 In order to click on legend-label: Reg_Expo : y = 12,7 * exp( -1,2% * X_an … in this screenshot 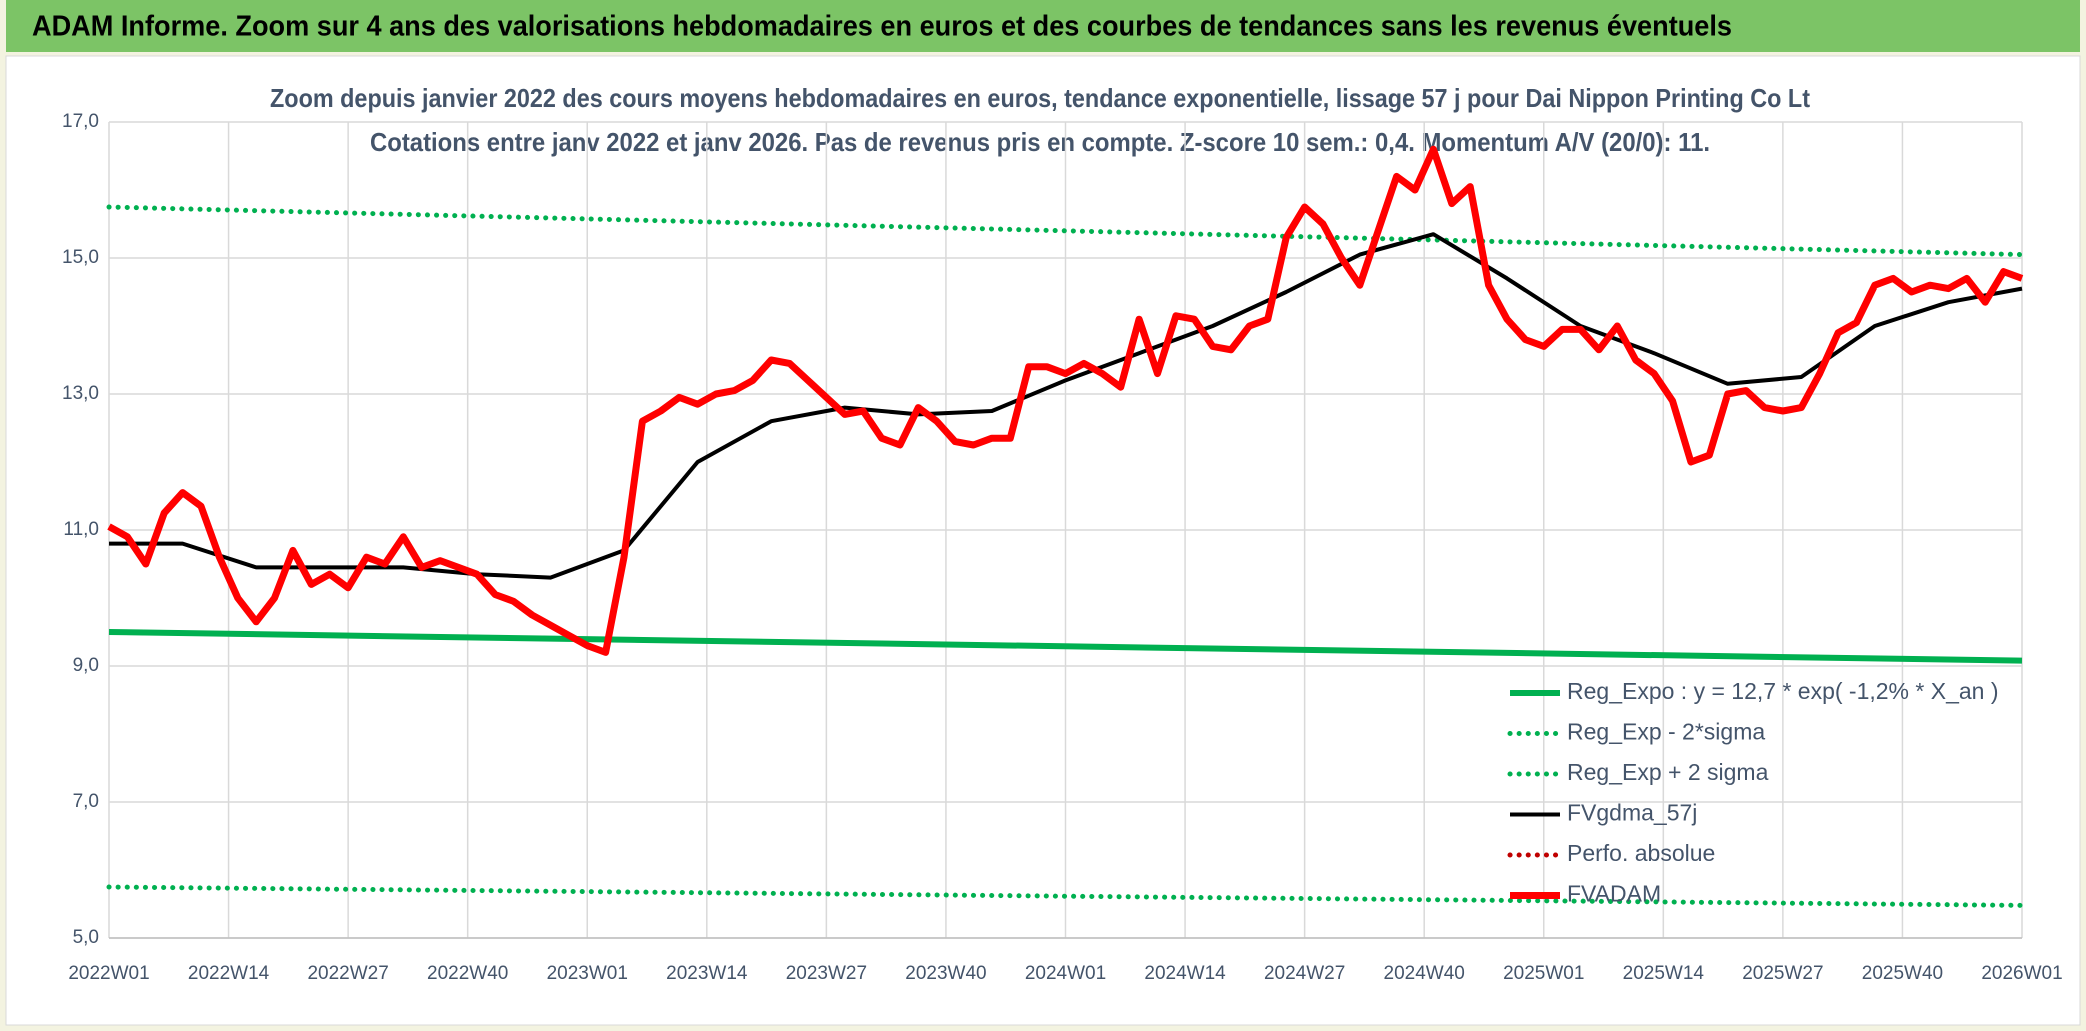, I will do `click(1783, 691)`.